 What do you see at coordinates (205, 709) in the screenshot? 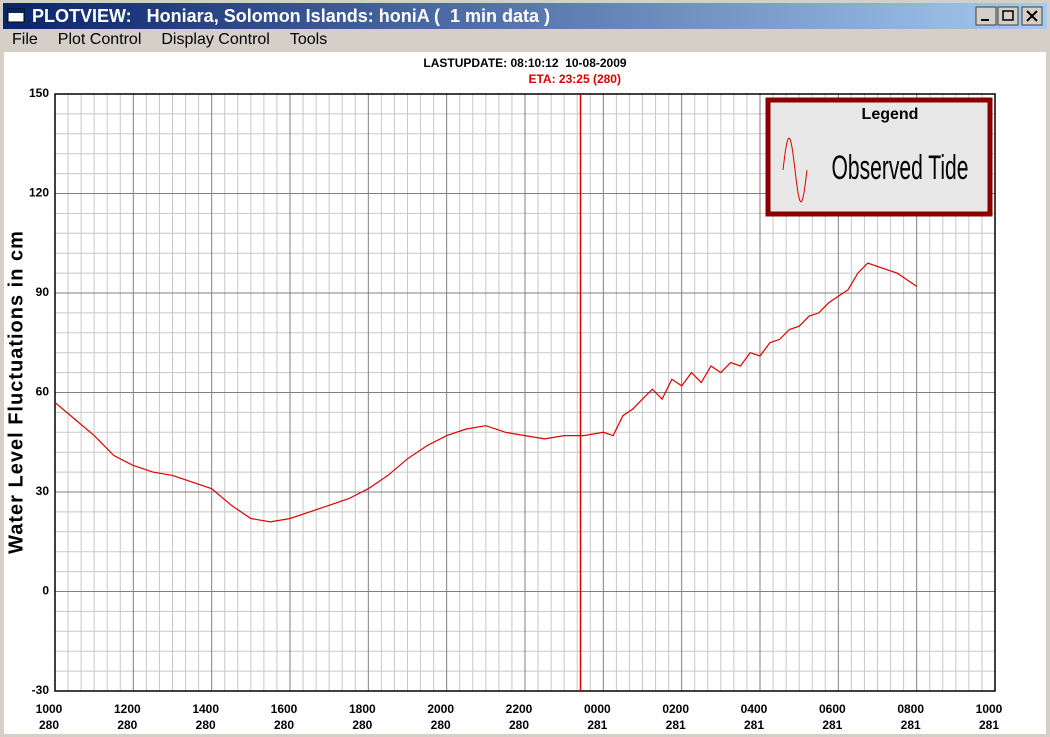
I see `x-tick-label: 1400` at bounding box center [205, 709].